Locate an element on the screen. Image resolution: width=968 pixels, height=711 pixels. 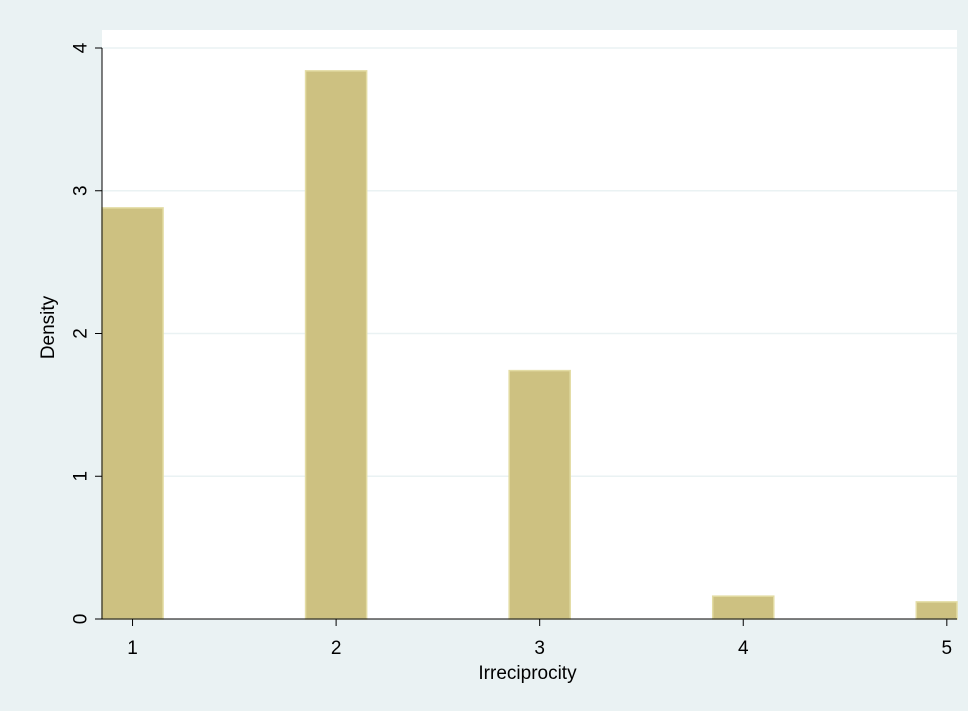
y-tick-label: 4 is located at coordinates (81, 47).